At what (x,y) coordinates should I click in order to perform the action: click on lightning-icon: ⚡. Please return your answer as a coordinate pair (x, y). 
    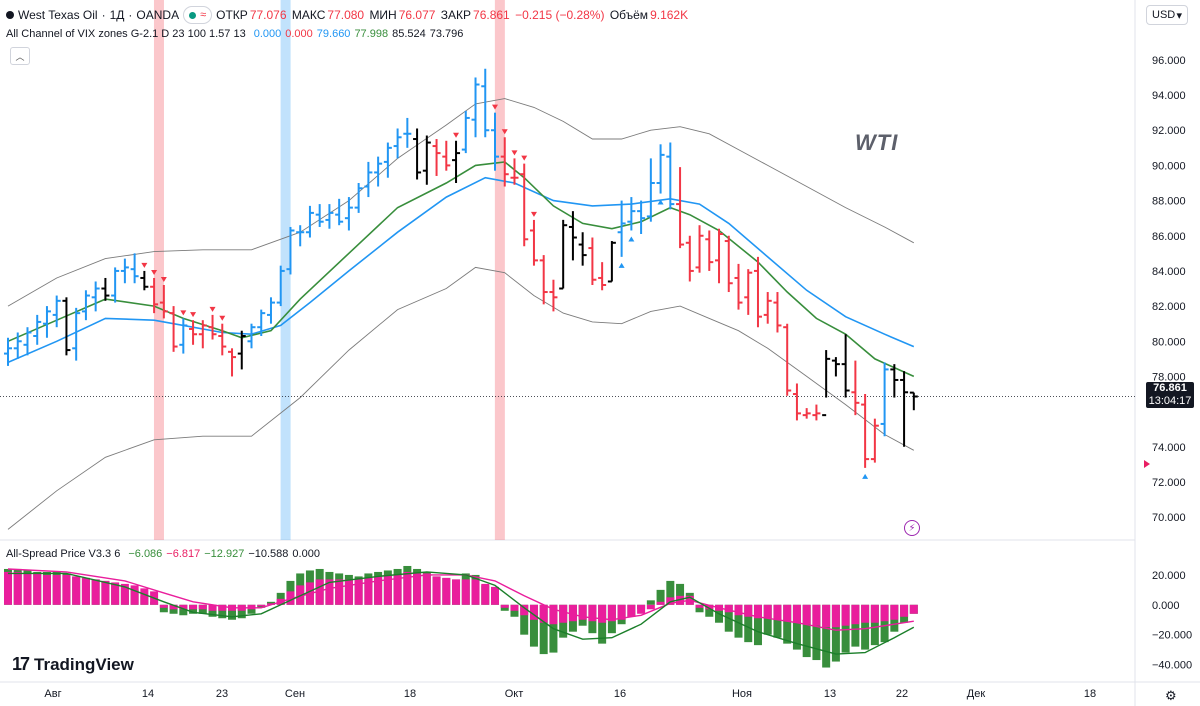
    Looking at the image, I should click on (912, 528).